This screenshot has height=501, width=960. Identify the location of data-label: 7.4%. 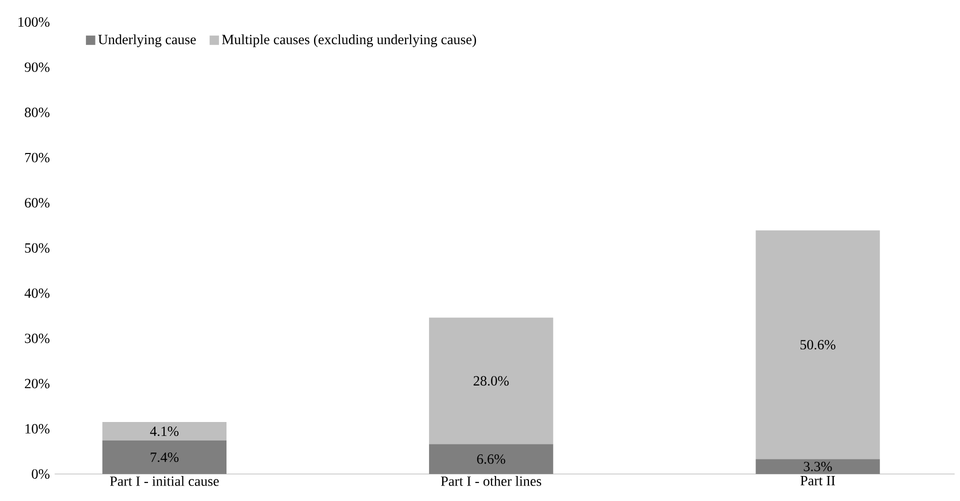
(164, 457).